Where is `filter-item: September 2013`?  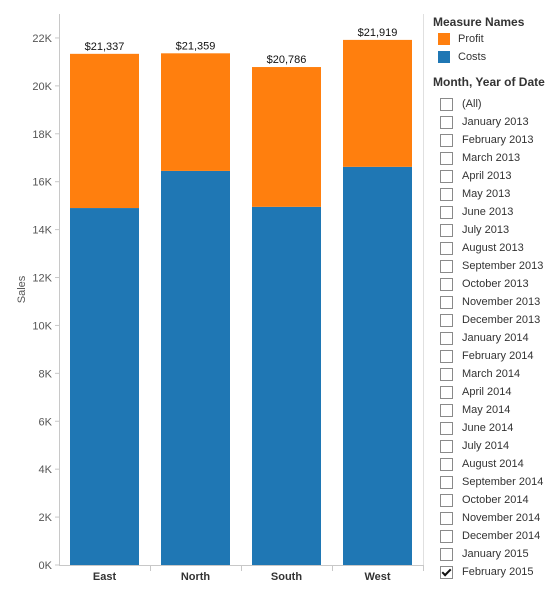 filter-item: September 2013 is located at coordinates (498, 266).